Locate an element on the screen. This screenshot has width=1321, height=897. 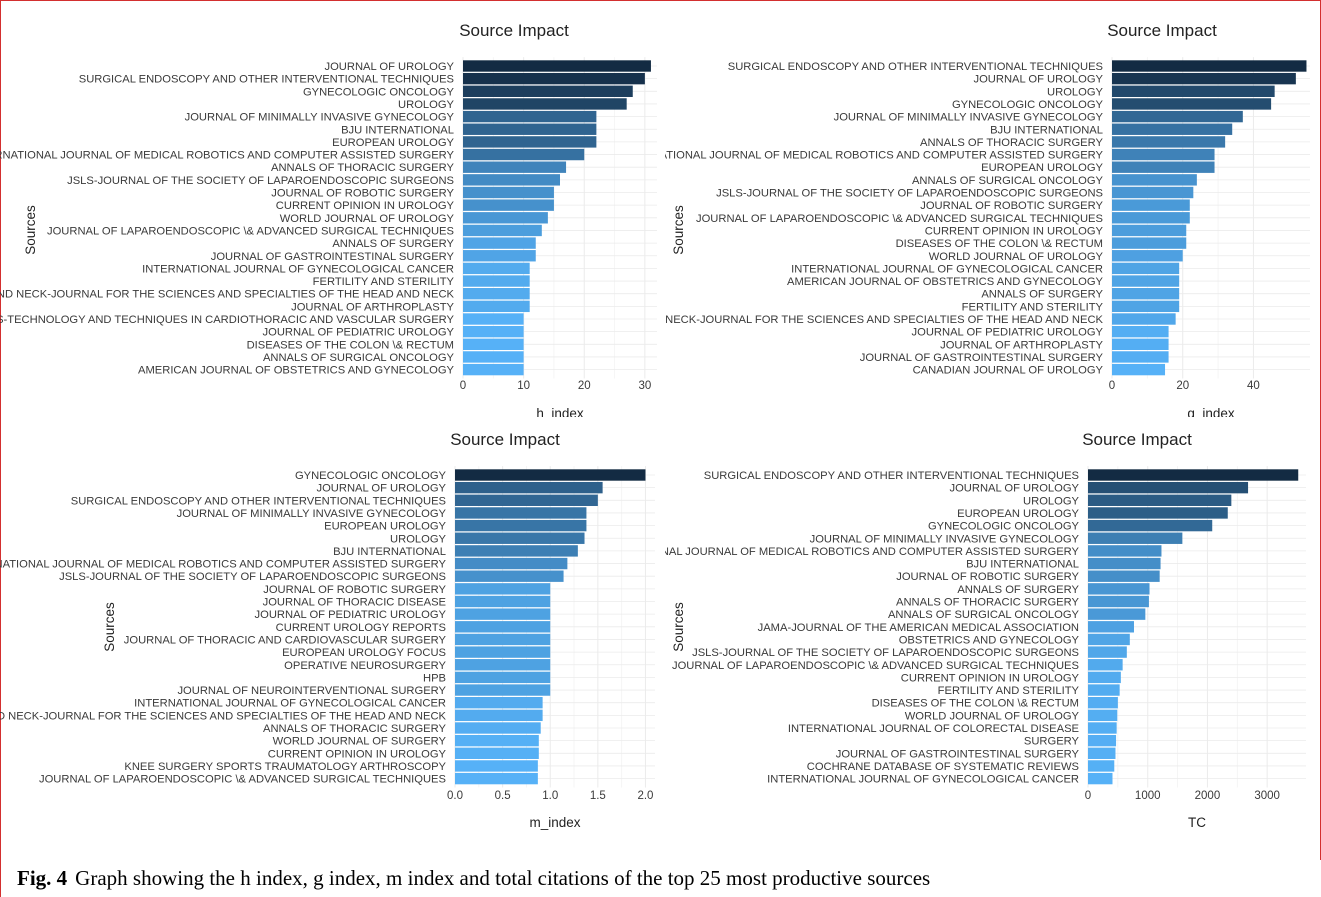
category-label: CANADIAN JOURNAL OF UROLOGY is located at coordinates (1008, 371).